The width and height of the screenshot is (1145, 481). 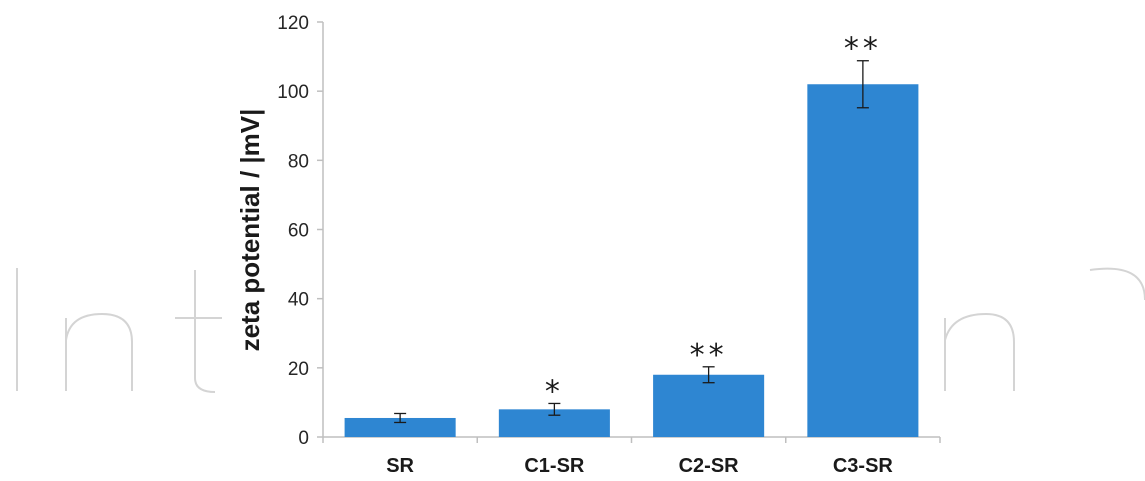 I want to click on y-tick-label: 80, so click(x=298, y=161).